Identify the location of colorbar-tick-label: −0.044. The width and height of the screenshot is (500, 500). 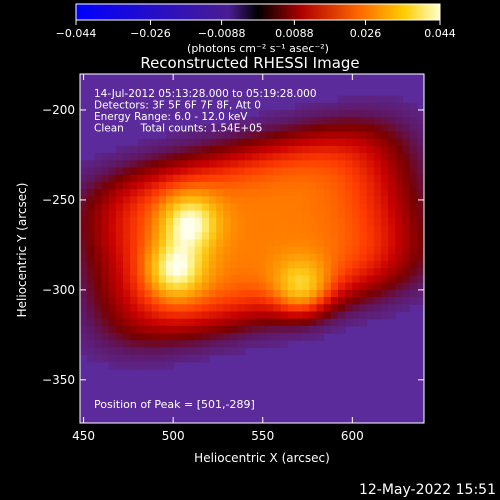
(76, 33).